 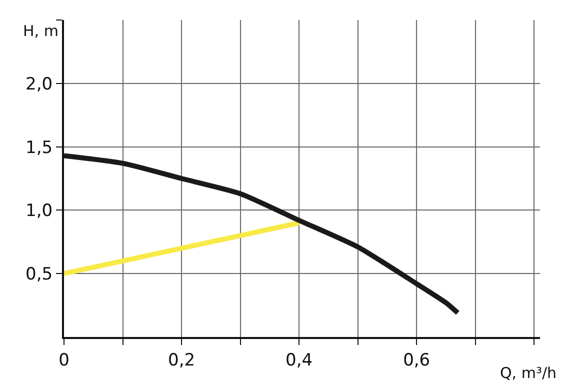 I want to click on x-tick-label: 0,4, so click(x=299, y=360).